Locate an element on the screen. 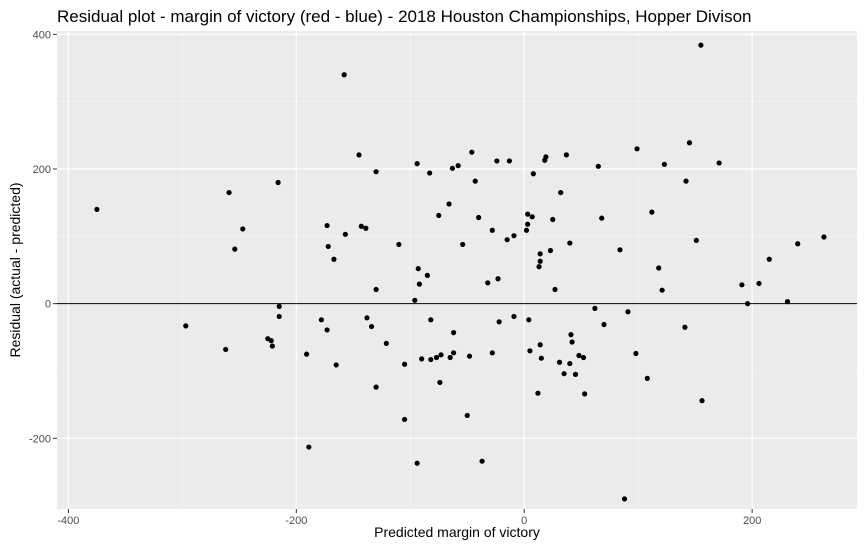 This screenshot has height=547, width=865. y-tick-label: 200 is located at coordinates (42, 170).